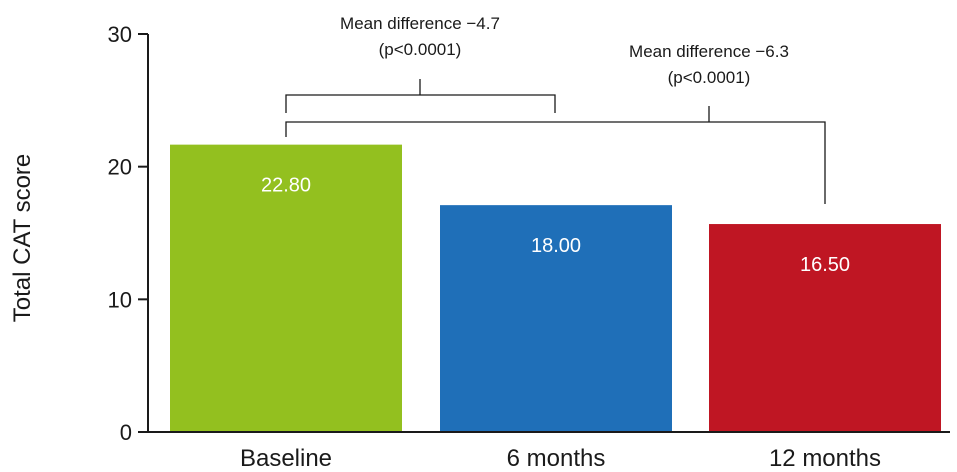 This screenshot has height=472, width=957. I want to click on y-tick-label: 0, so click(126, 432).